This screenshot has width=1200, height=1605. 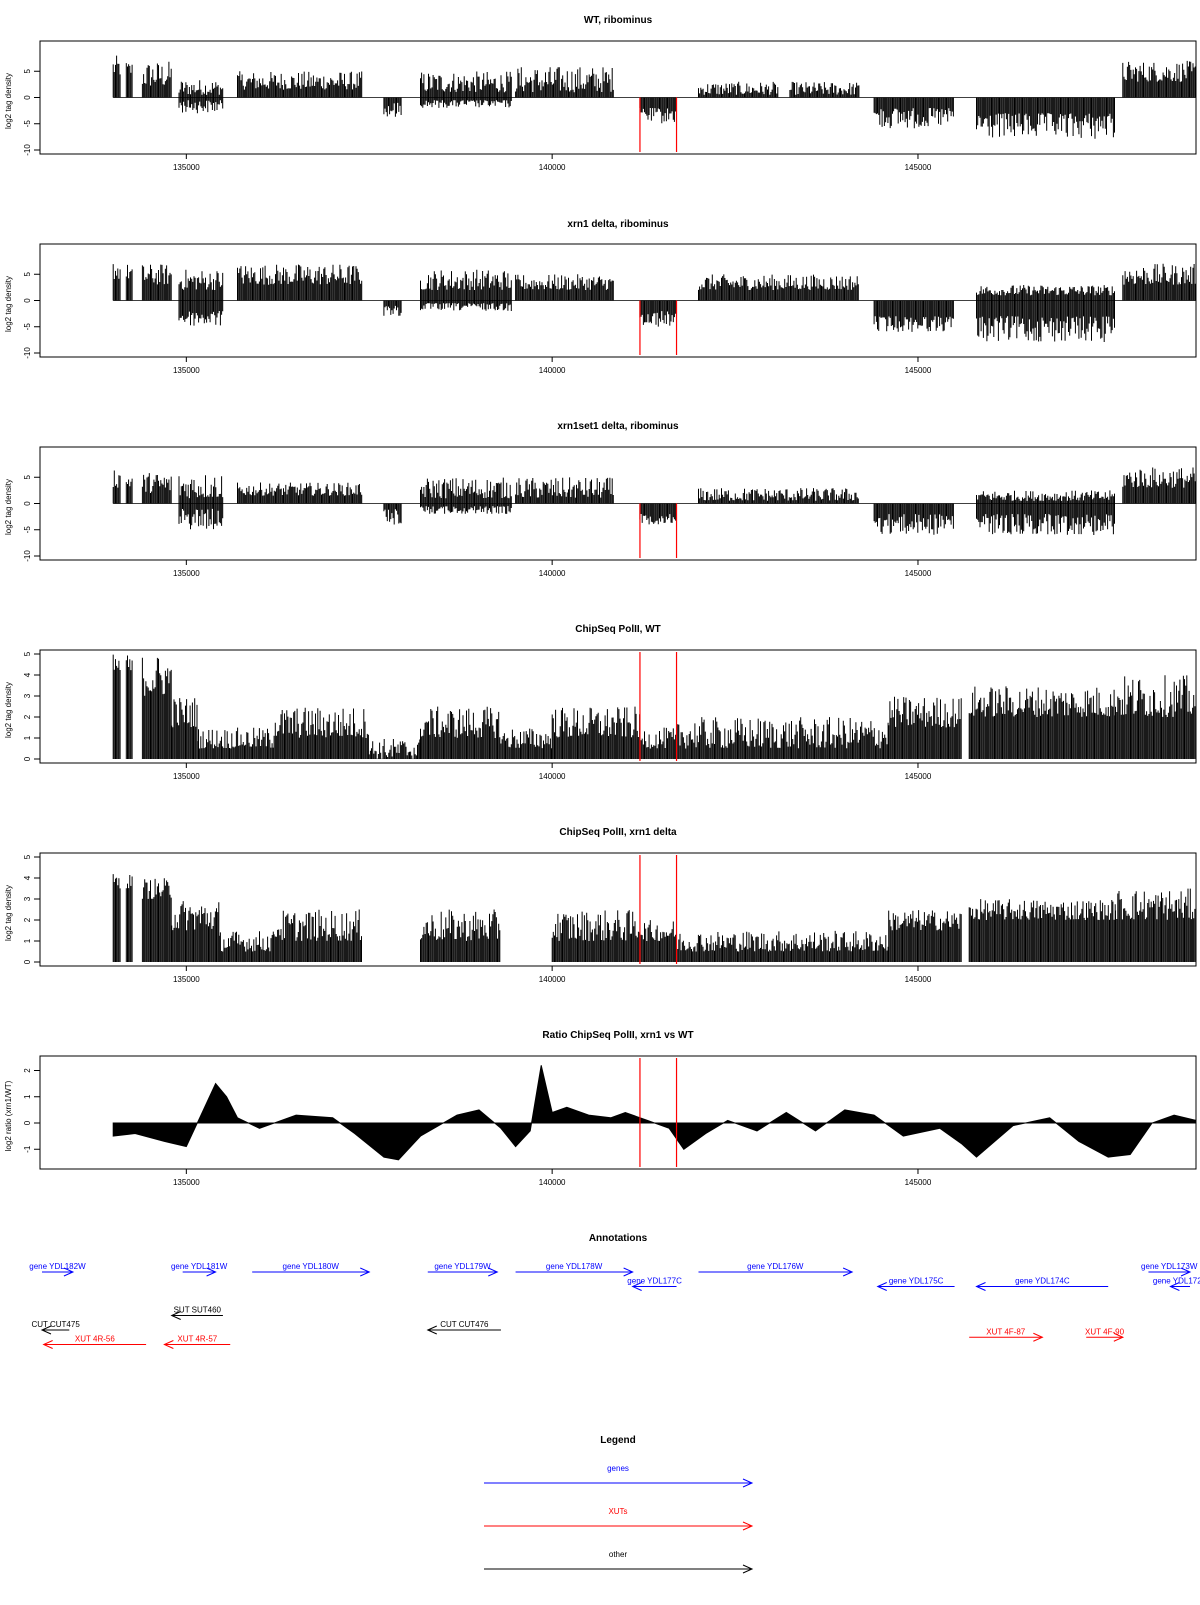 What do you see at coordinates (618, 629) in the screenshot?
I see `panel-title: ChipSeq PolII, WT` at bounding box center [618, 629].